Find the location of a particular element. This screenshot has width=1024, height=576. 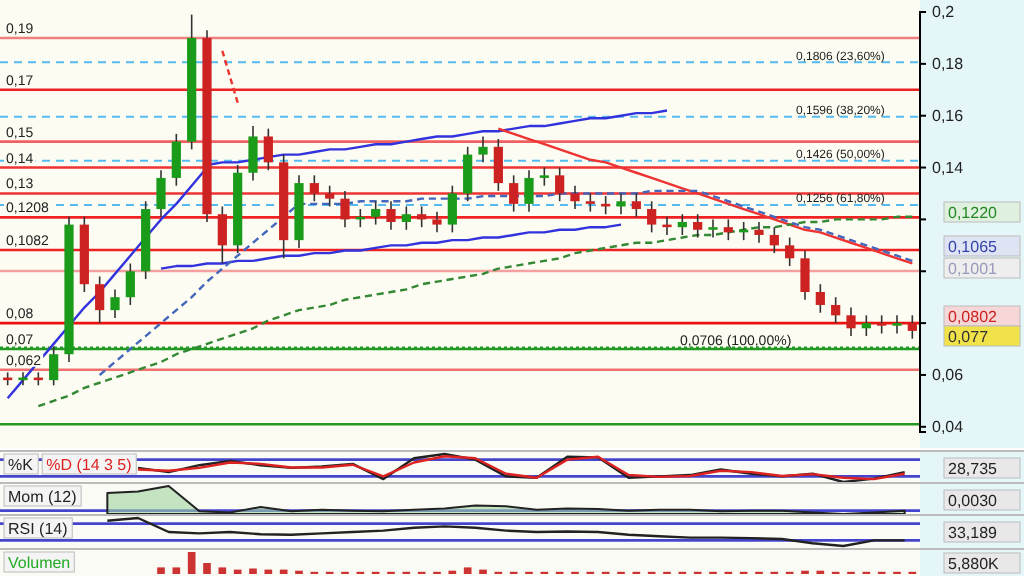

text: 0,0030 is located at coordinates (973, 501).